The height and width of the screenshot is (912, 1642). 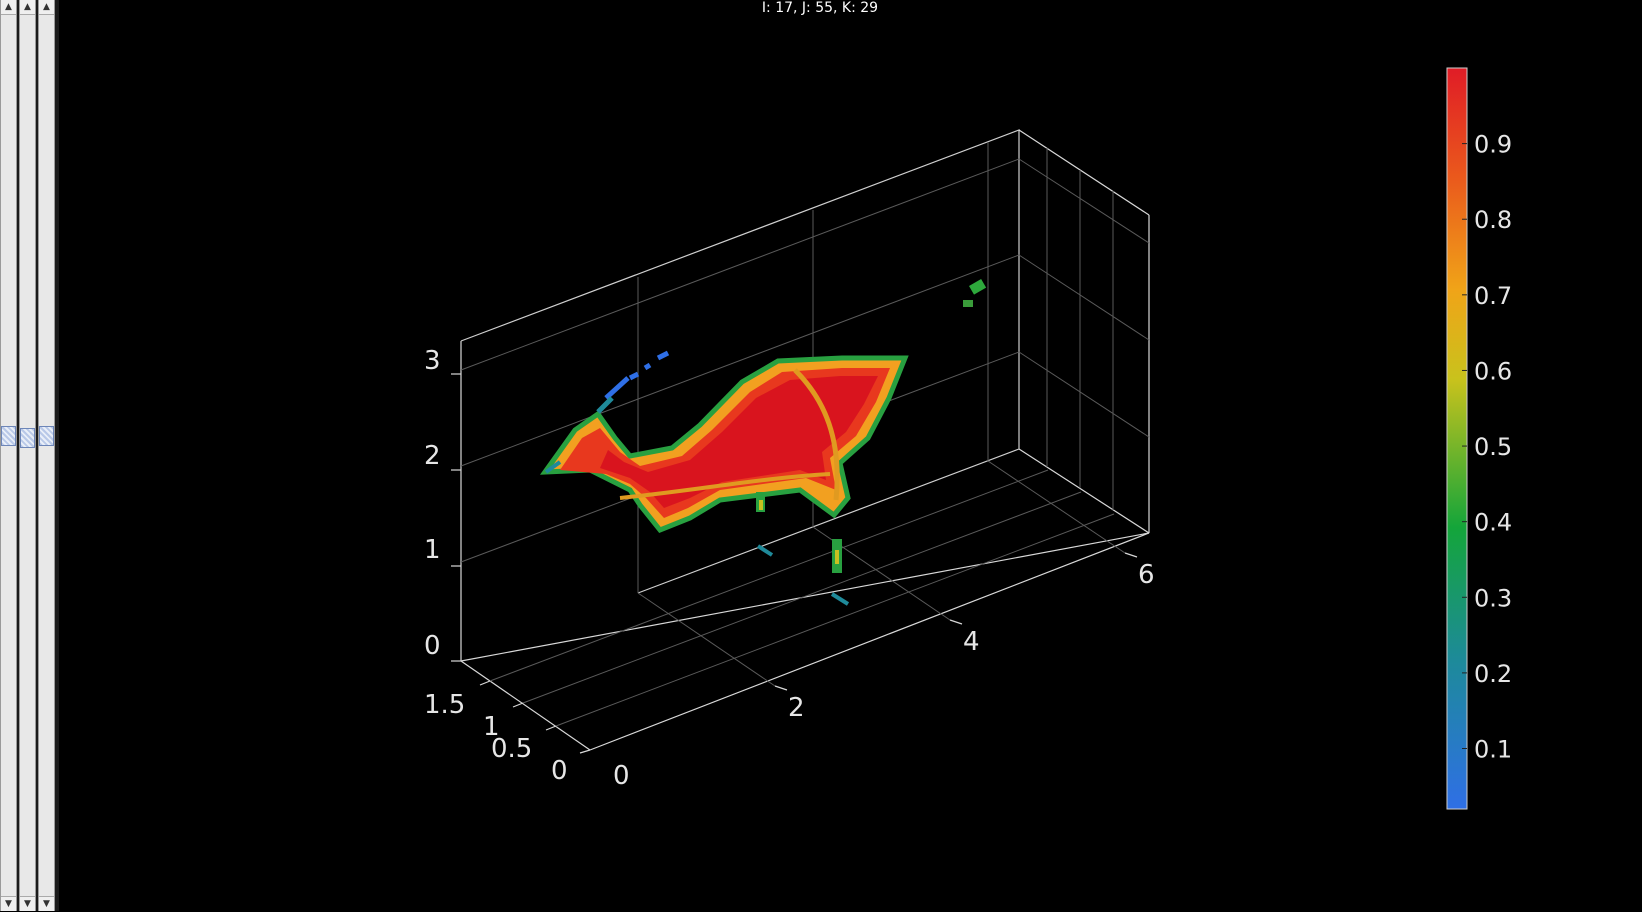 I want to click on colorbar-tick-label: 0.3, so click(x=1493, y=598).